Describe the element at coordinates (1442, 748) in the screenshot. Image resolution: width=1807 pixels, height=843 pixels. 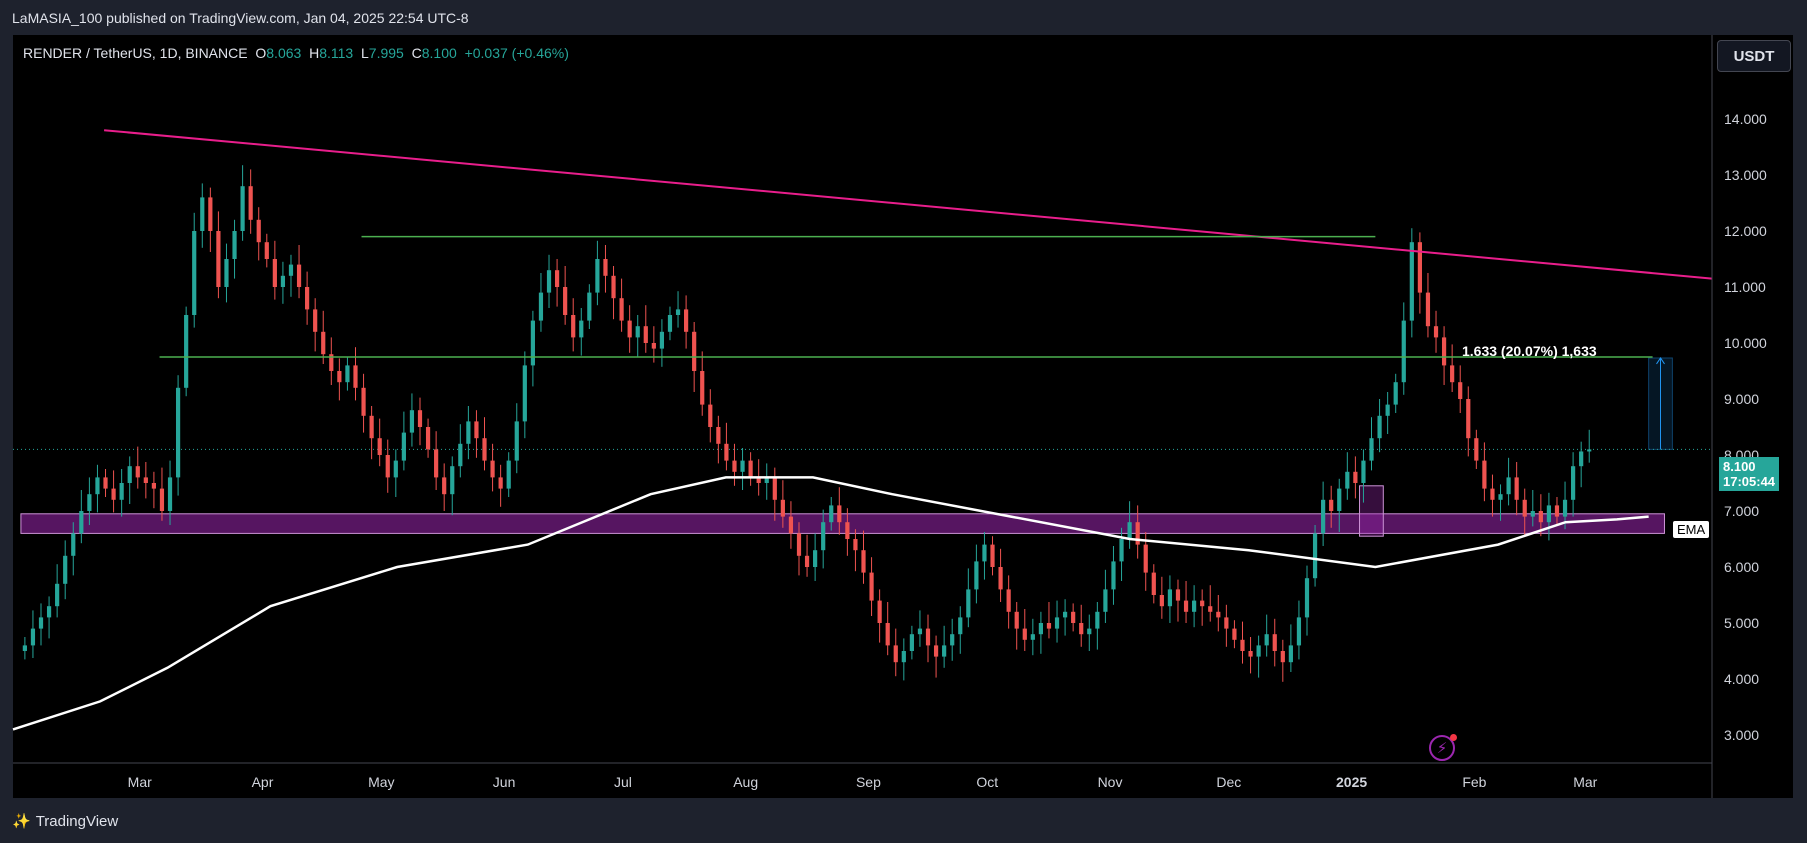
I see `lightning-icon: ⚡` at that location.